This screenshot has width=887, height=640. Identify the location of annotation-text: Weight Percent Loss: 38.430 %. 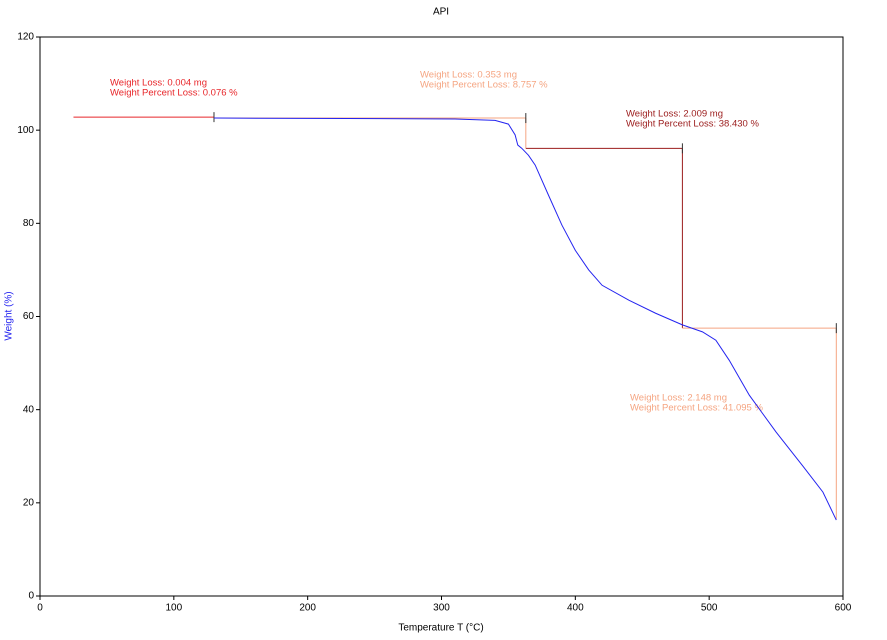
(692, 124).